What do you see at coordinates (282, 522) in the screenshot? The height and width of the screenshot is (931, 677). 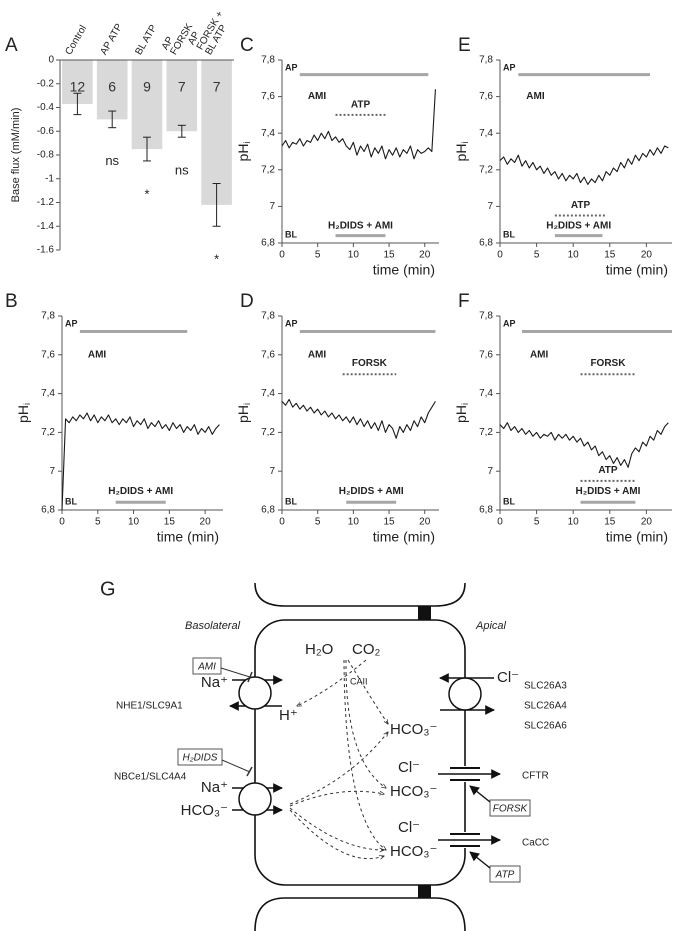 I see `x-tick-label: 0` at bounding box center [282, 522].